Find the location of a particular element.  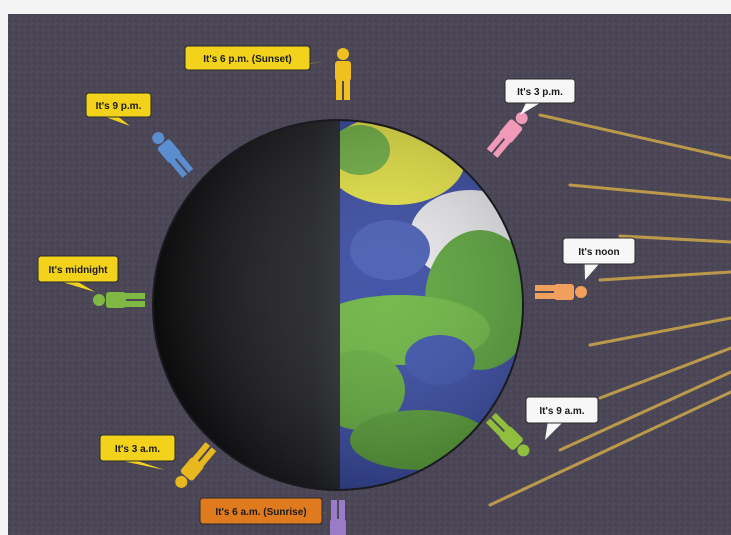

label-three-pm: It's 3 p.m. is located at coordinates (540, 96).